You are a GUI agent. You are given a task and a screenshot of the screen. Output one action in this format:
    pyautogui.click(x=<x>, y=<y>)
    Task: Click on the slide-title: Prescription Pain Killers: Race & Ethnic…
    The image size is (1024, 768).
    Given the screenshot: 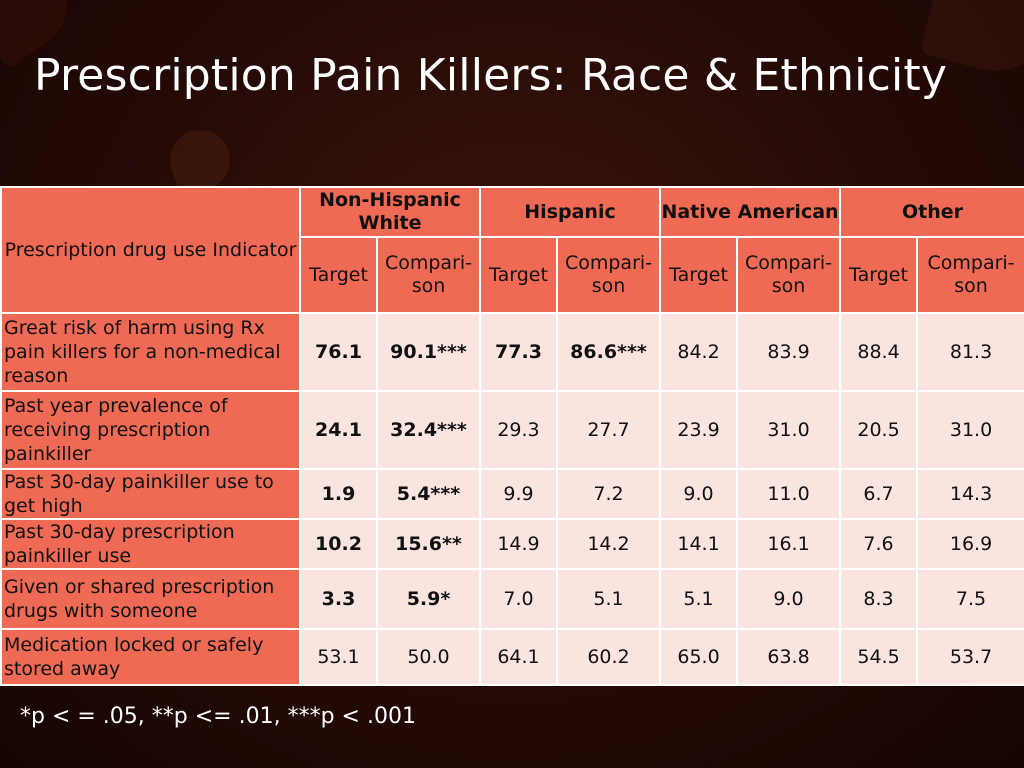 What is the action you would take?
    pyautogui.click(x=491, y=75)
    